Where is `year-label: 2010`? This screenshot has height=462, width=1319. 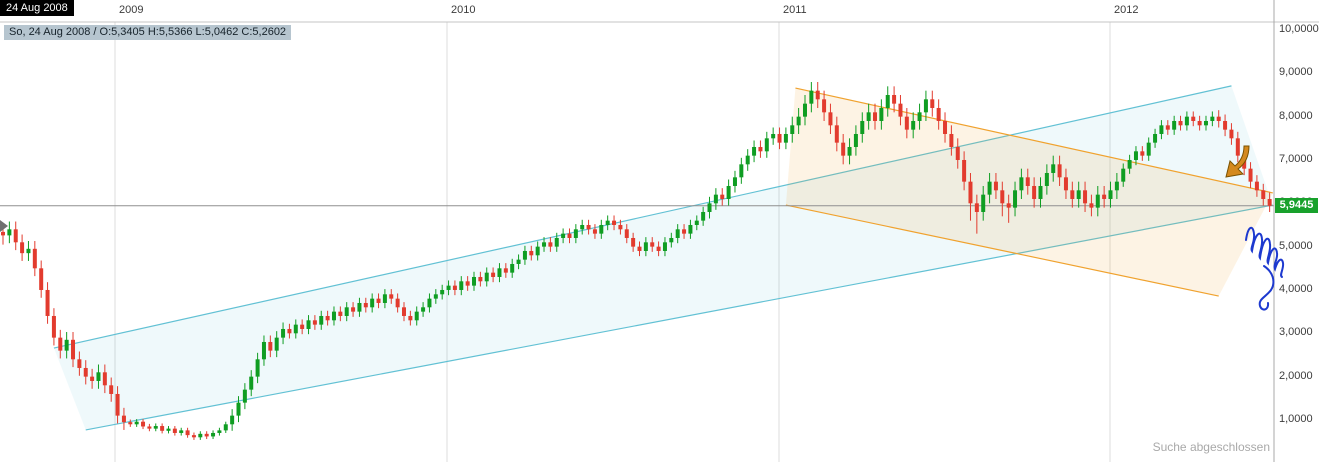 year-label: 2010 is located at coordinates (463, 10).